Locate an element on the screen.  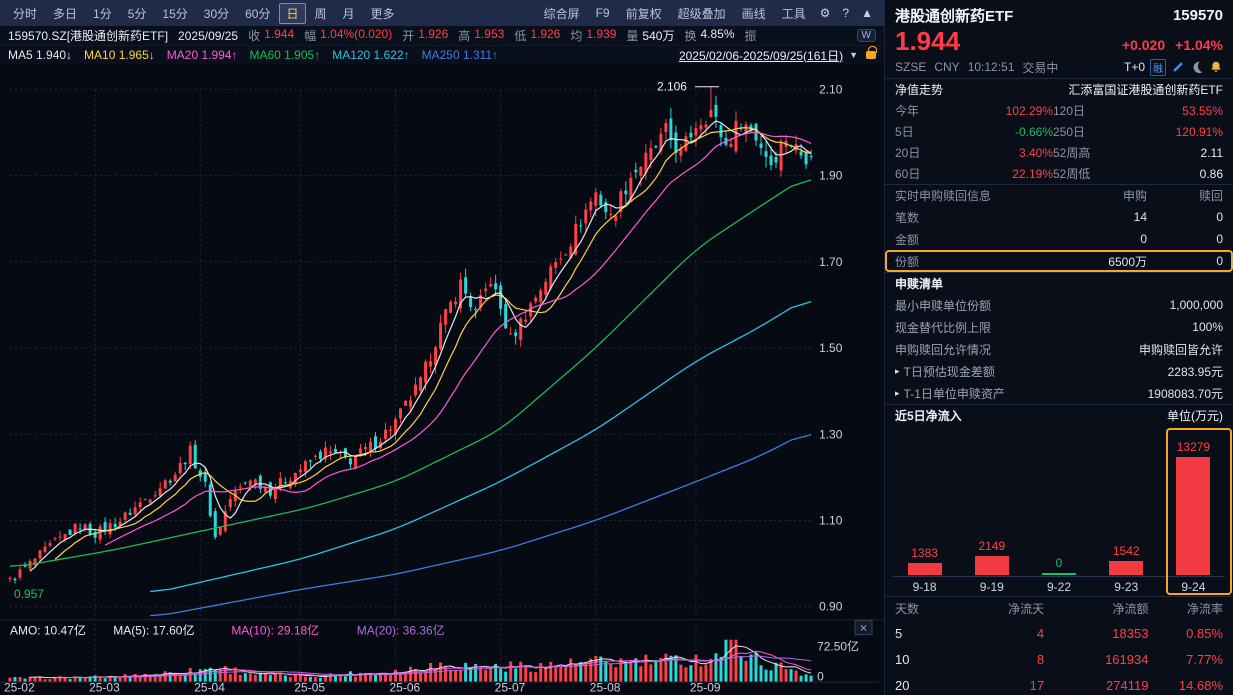
redeem-list-title: 申赎清单 is located at coordinates (919, 284).